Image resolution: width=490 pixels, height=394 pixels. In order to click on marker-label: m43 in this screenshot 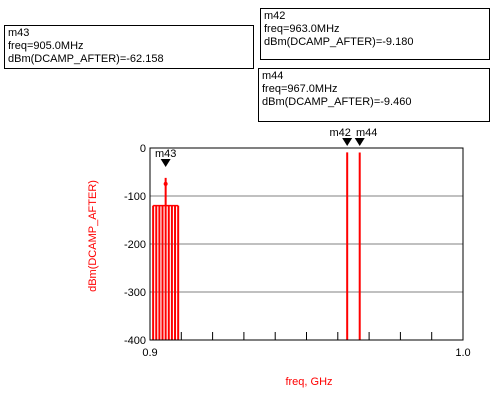, I will do `click(165, 154)`.